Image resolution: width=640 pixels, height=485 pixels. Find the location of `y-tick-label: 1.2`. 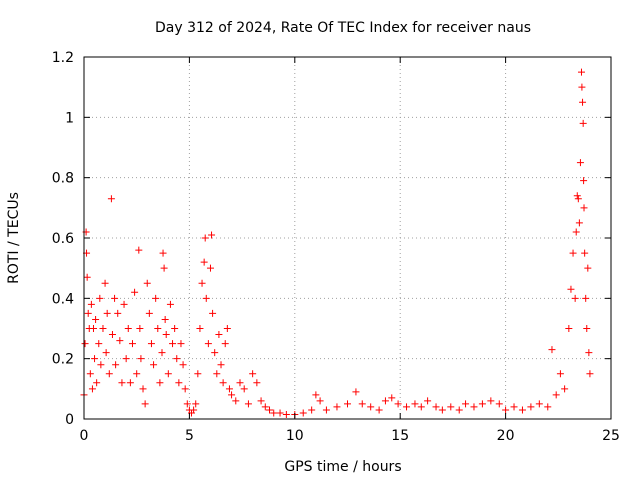

y-tick-label: 1.2 is located at coordinates (63, 58).